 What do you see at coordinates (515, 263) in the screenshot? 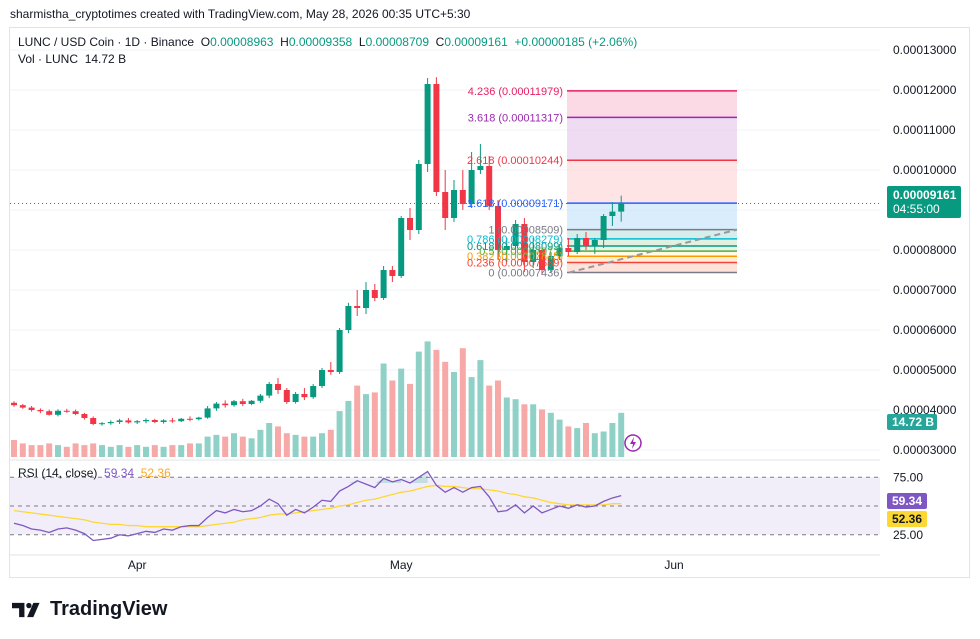
I see `fib-level-label: 0.236 (0.00007689)` at bounding box center [515, 263].